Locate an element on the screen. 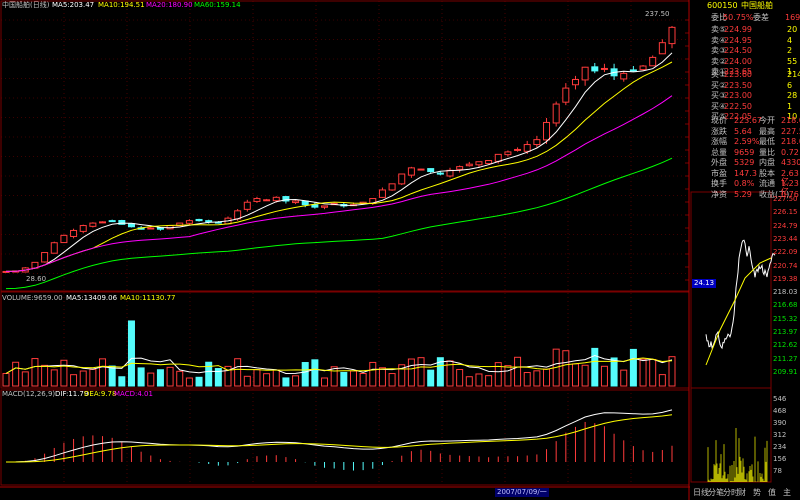  intraday-price-tick: 223.44 is located at coordinates (785, 238).